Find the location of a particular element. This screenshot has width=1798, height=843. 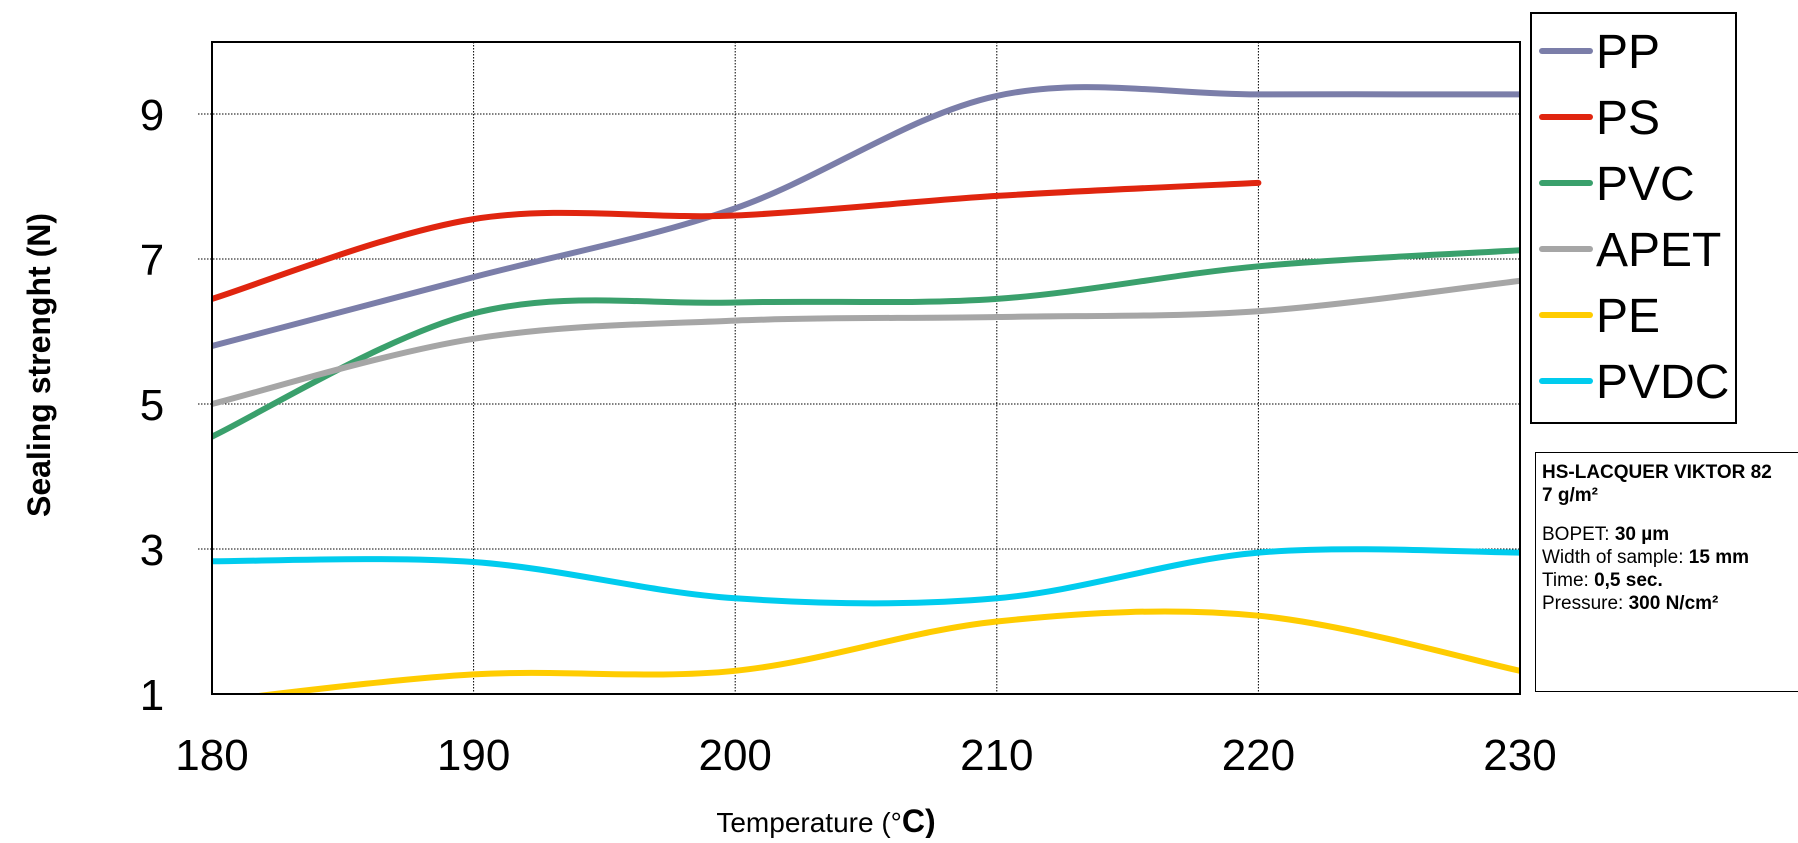

y-tick-label: 3 is located at coordinates (152, 550).